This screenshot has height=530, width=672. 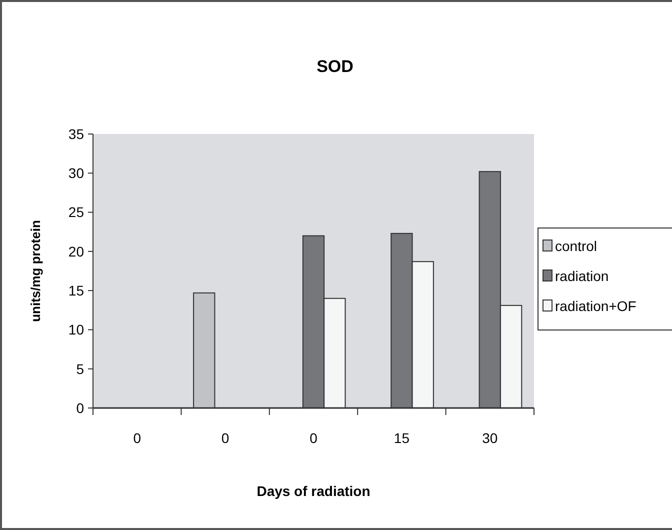 I want to click on chart-title: SOD, so click(x=335, y=66).